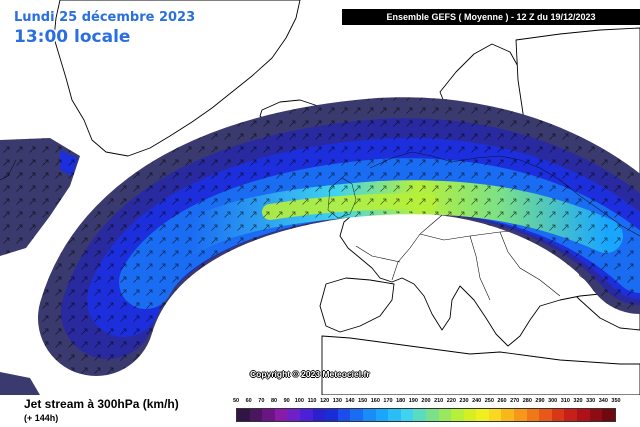 The image size is (640, 427). Describe the element at coordinates (553, 401) in the screenshot. I see `legend-tick-label: 300` at that location.